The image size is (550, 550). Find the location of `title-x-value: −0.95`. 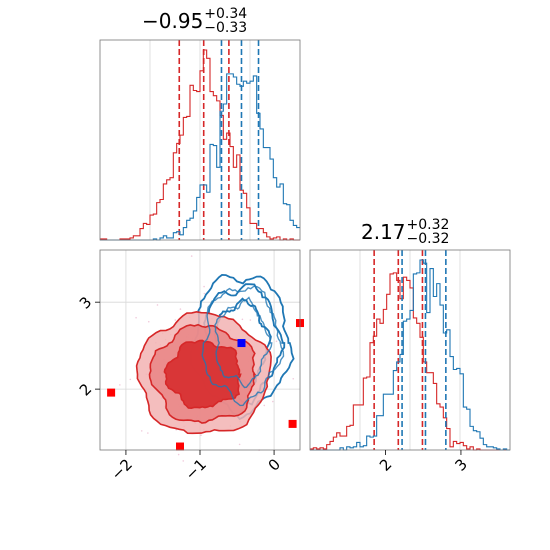

title-x-value: −0.95 is located at coordinates (173, 21).